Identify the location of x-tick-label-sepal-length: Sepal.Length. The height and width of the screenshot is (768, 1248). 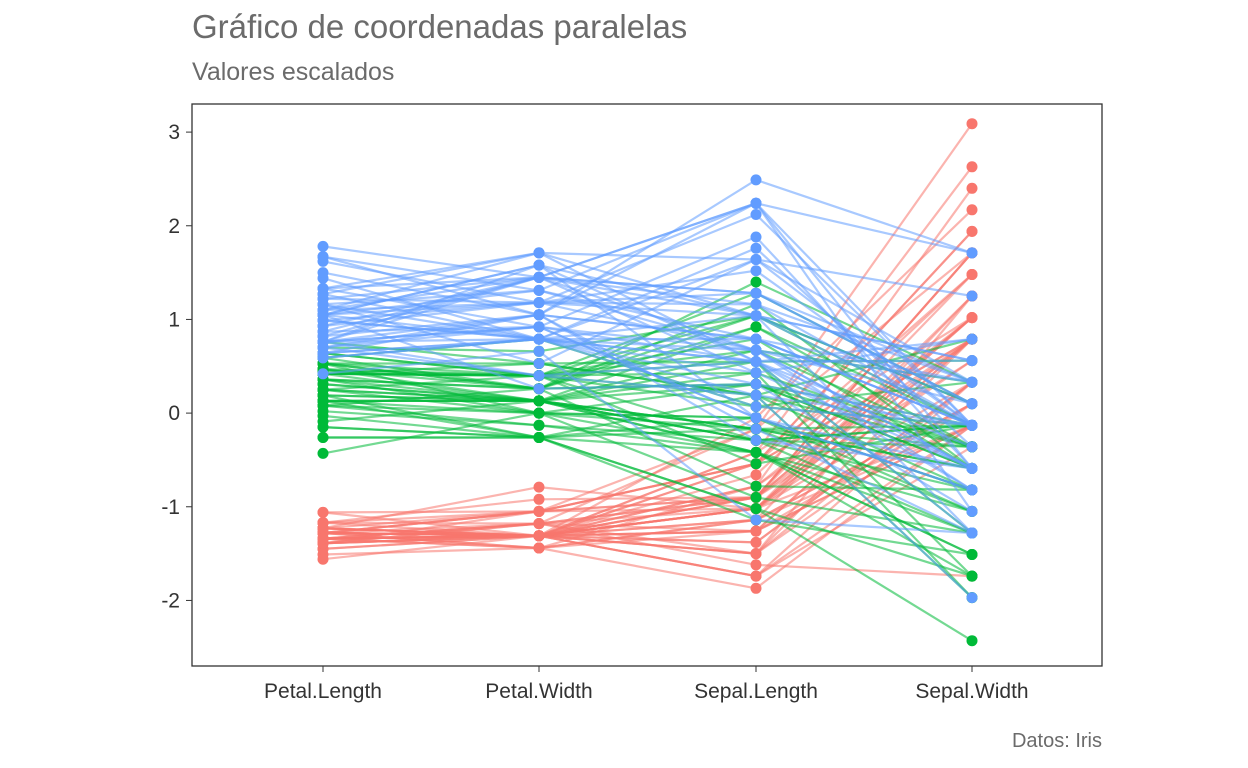
(756, 691).